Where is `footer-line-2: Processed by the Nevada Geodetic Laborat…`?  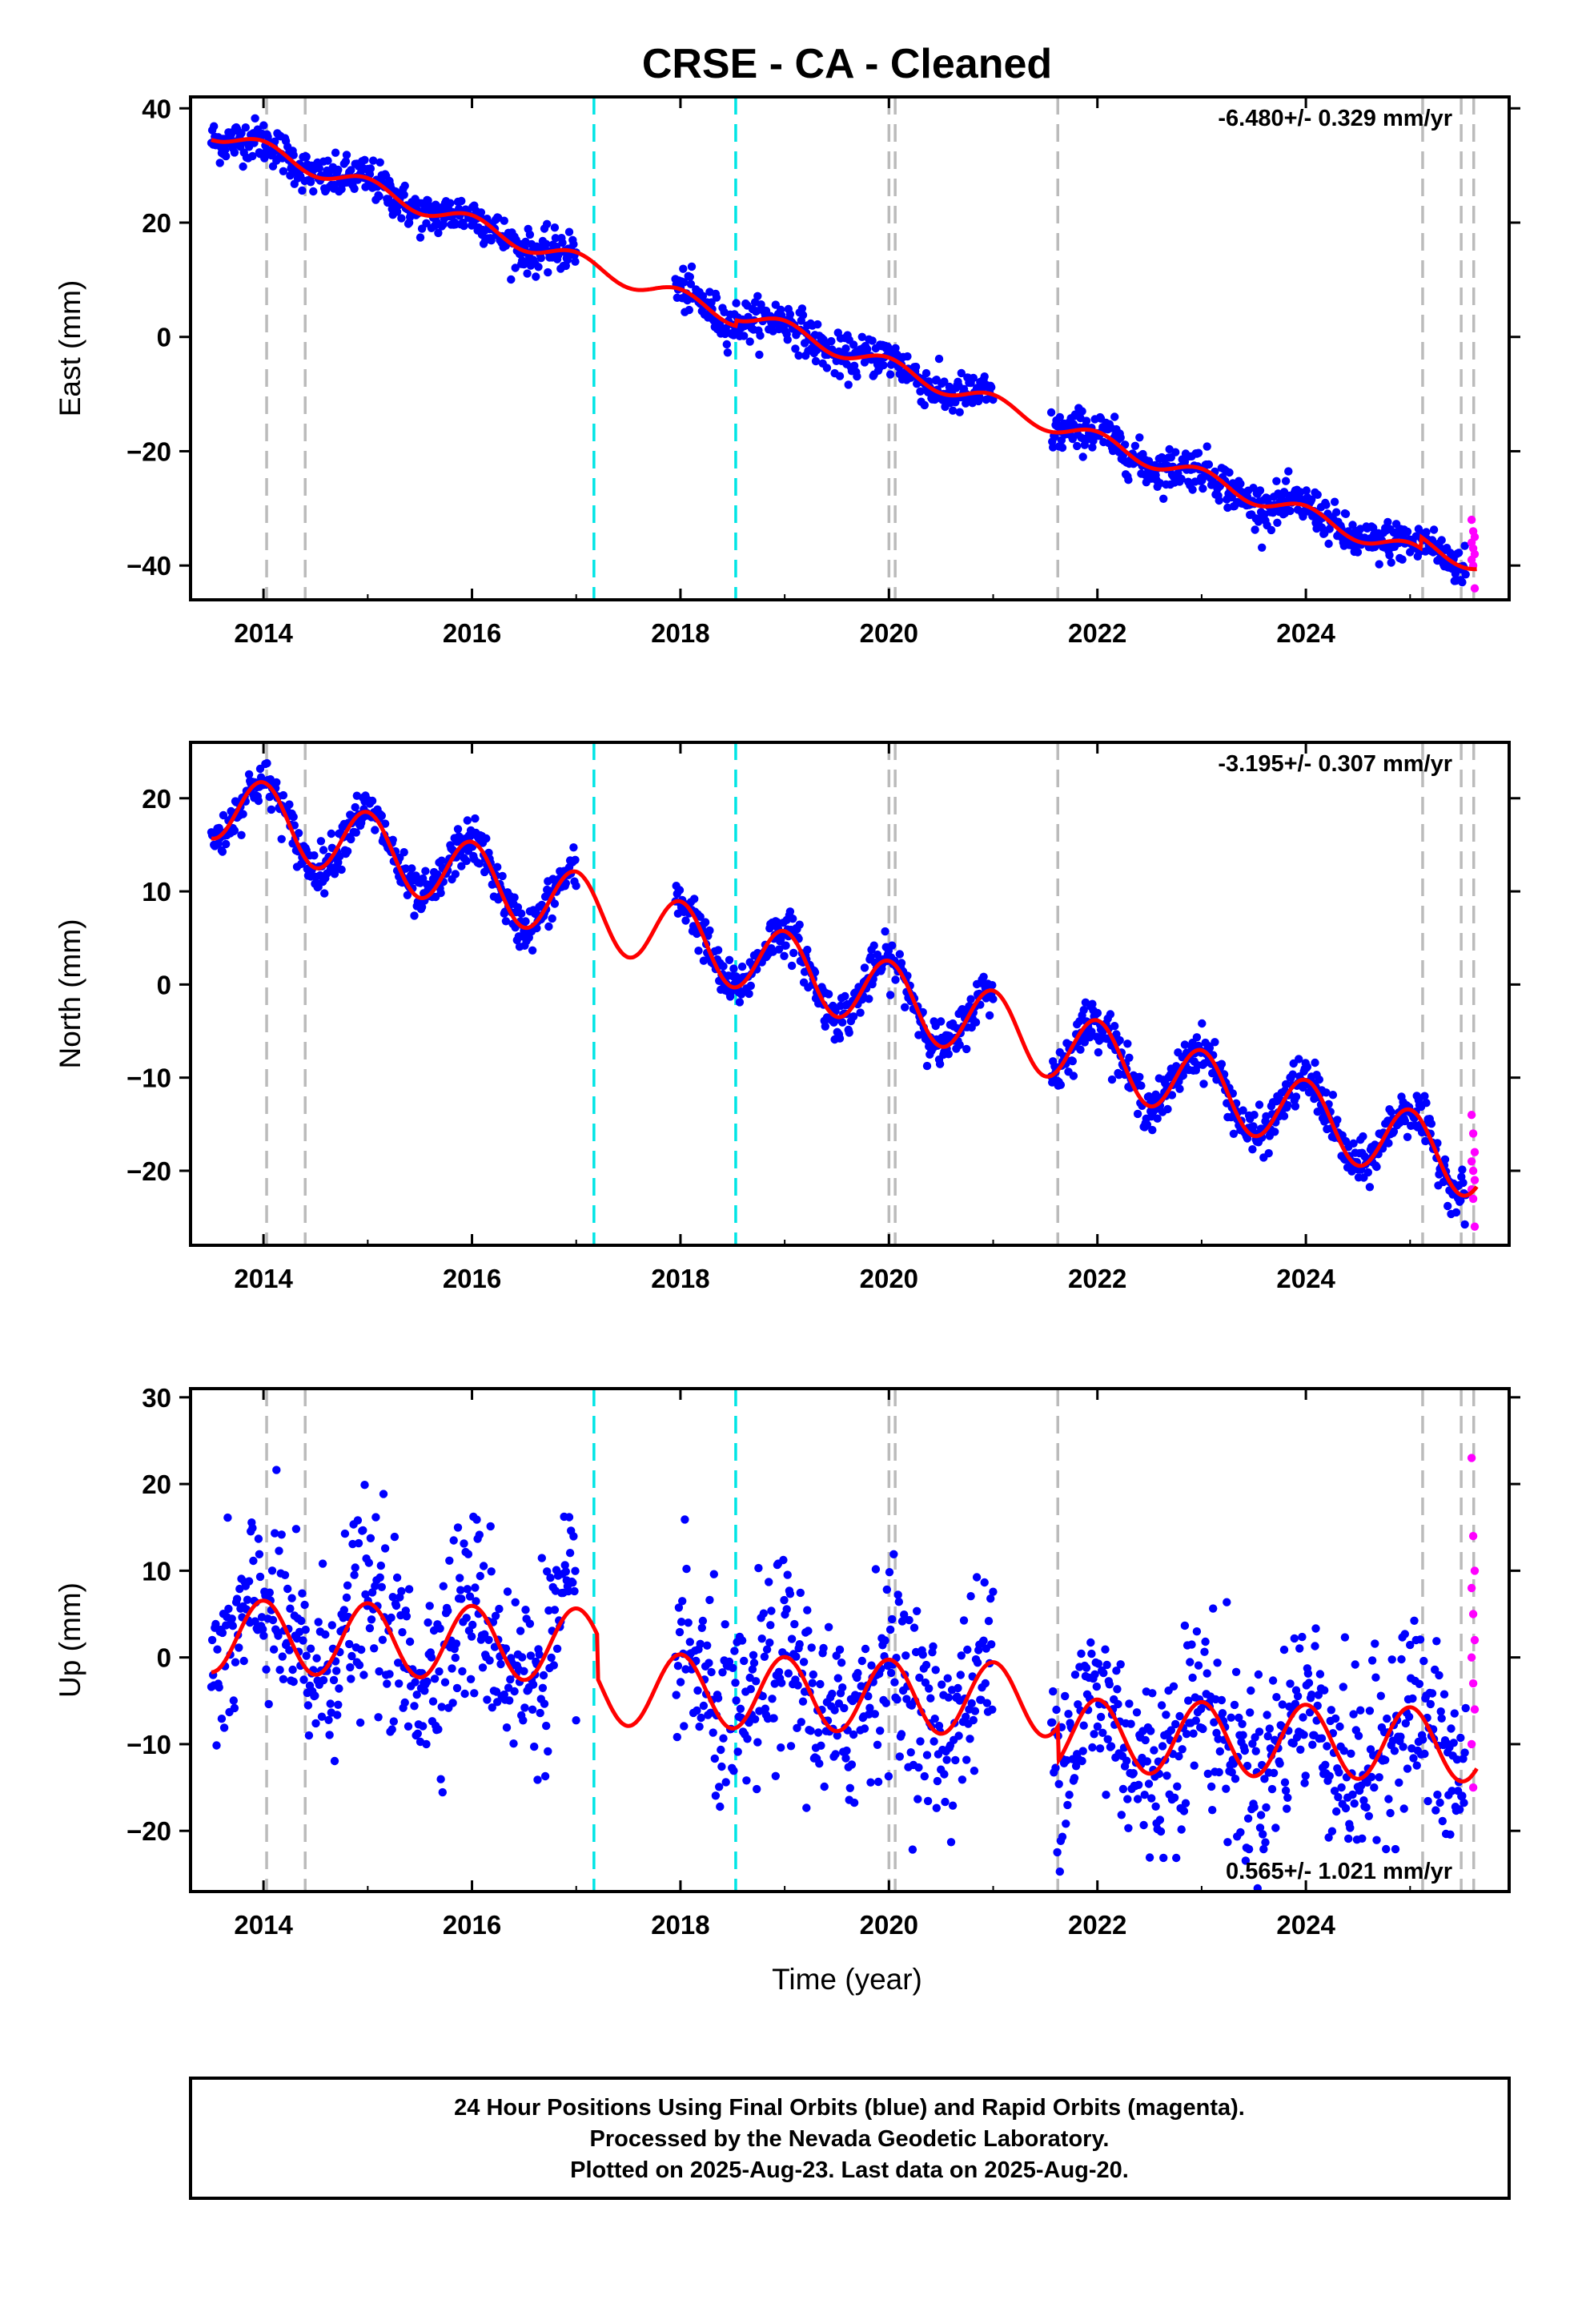 footer-line-2: Processed by the Nevada Geodetic Laborat… is located at coordinates (850, 2139).